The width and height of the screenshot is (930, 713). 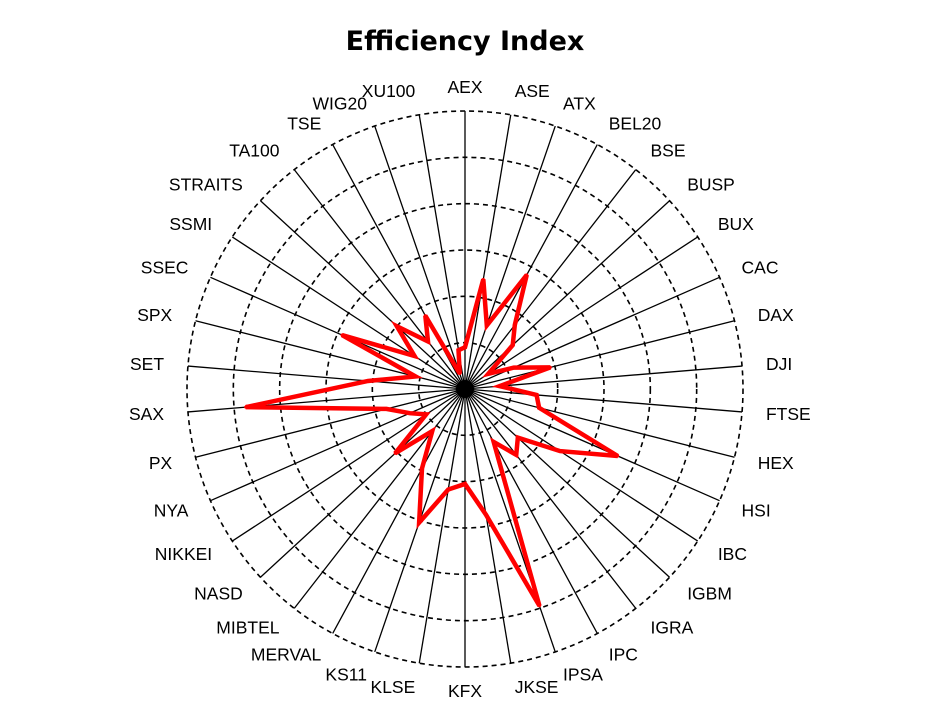 What do you see at coordinates (415, 356) in the screenshot?
I see `data-point-ssmi` at bounding box center [415, 356].